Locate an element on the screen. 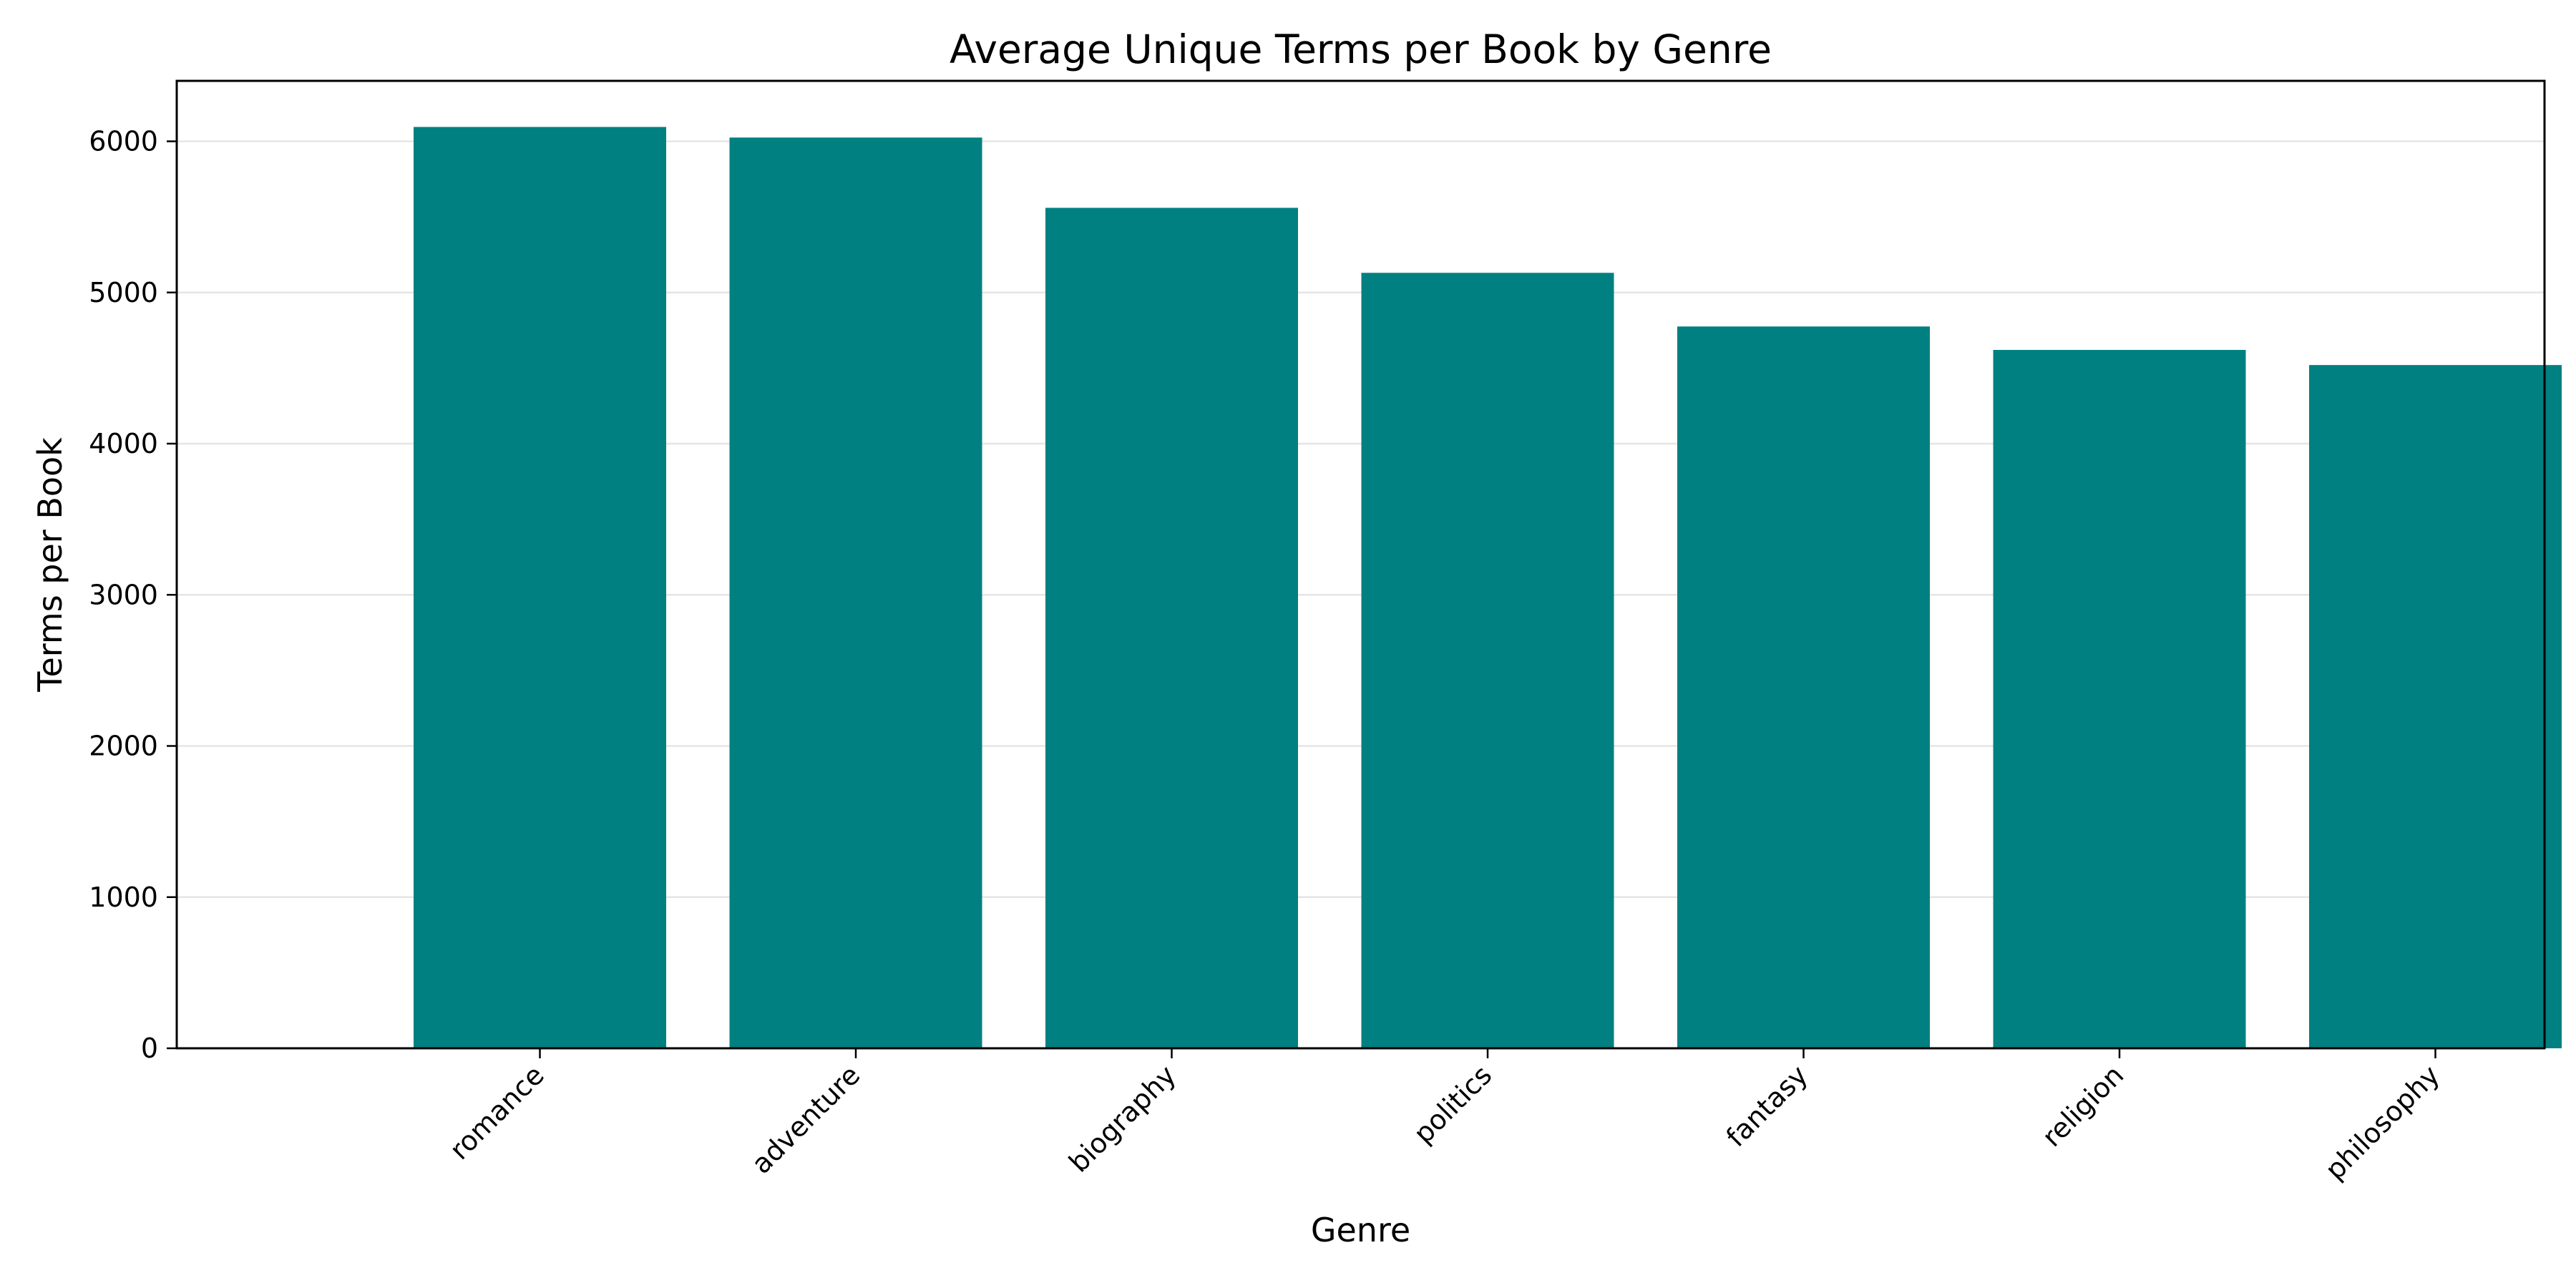 The image size is (2576, 1288). x-tick-label: romance is located at coordinates (497, 1112).